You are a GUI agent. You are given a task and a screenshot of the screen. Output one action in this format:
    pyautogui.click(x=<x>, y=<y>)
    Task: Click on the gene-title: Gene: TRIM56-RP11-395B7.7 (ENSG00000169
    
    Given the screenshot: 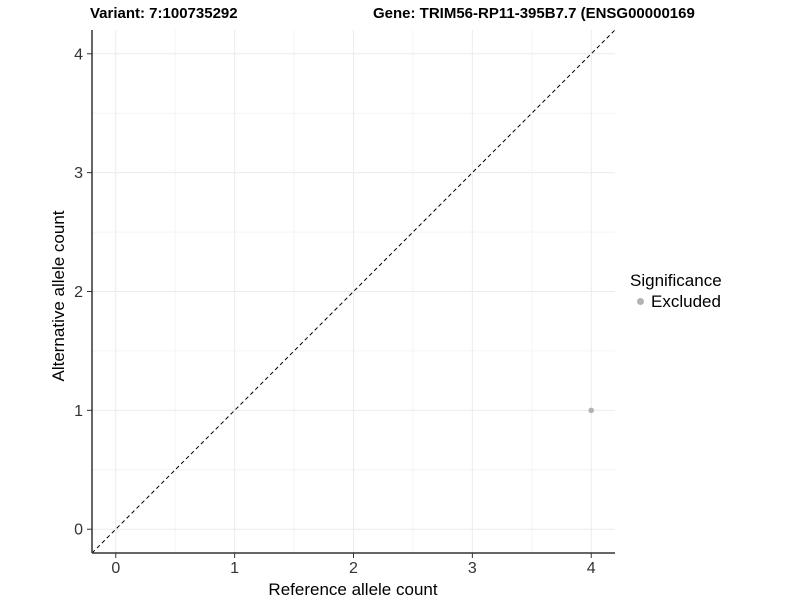 What is the action you would take?
    pyautogui.click(x=534, y=13)
    